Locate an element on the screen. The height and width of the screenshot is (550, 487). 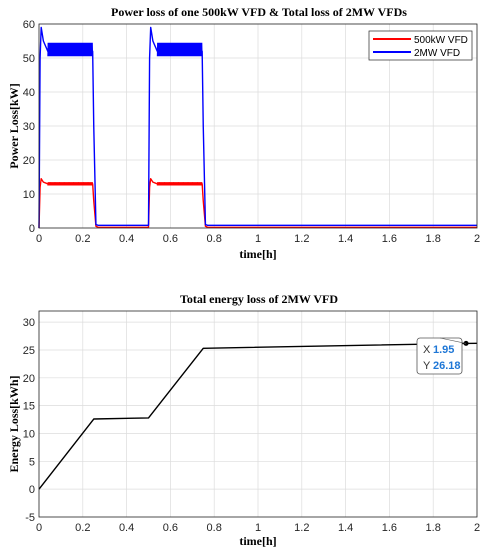
y-tick-label: 5 is located at coordinates (32, 462).